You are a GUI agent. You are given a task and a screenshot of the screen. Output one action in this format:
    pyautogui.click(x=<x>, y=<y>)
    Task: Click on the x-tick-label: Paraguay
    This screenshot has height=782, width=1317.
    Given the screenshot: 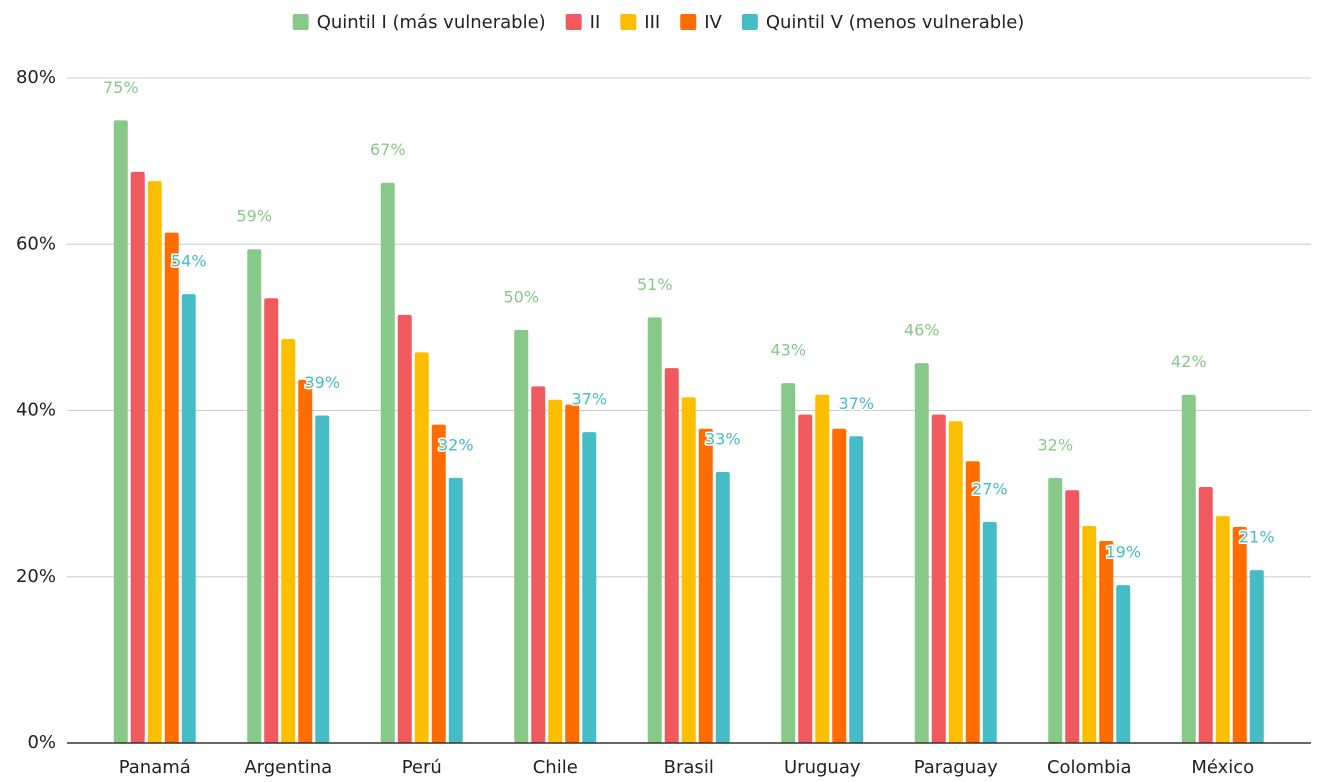 What is the action you would take?
    pyautogui.click(x=956, y=767)
    